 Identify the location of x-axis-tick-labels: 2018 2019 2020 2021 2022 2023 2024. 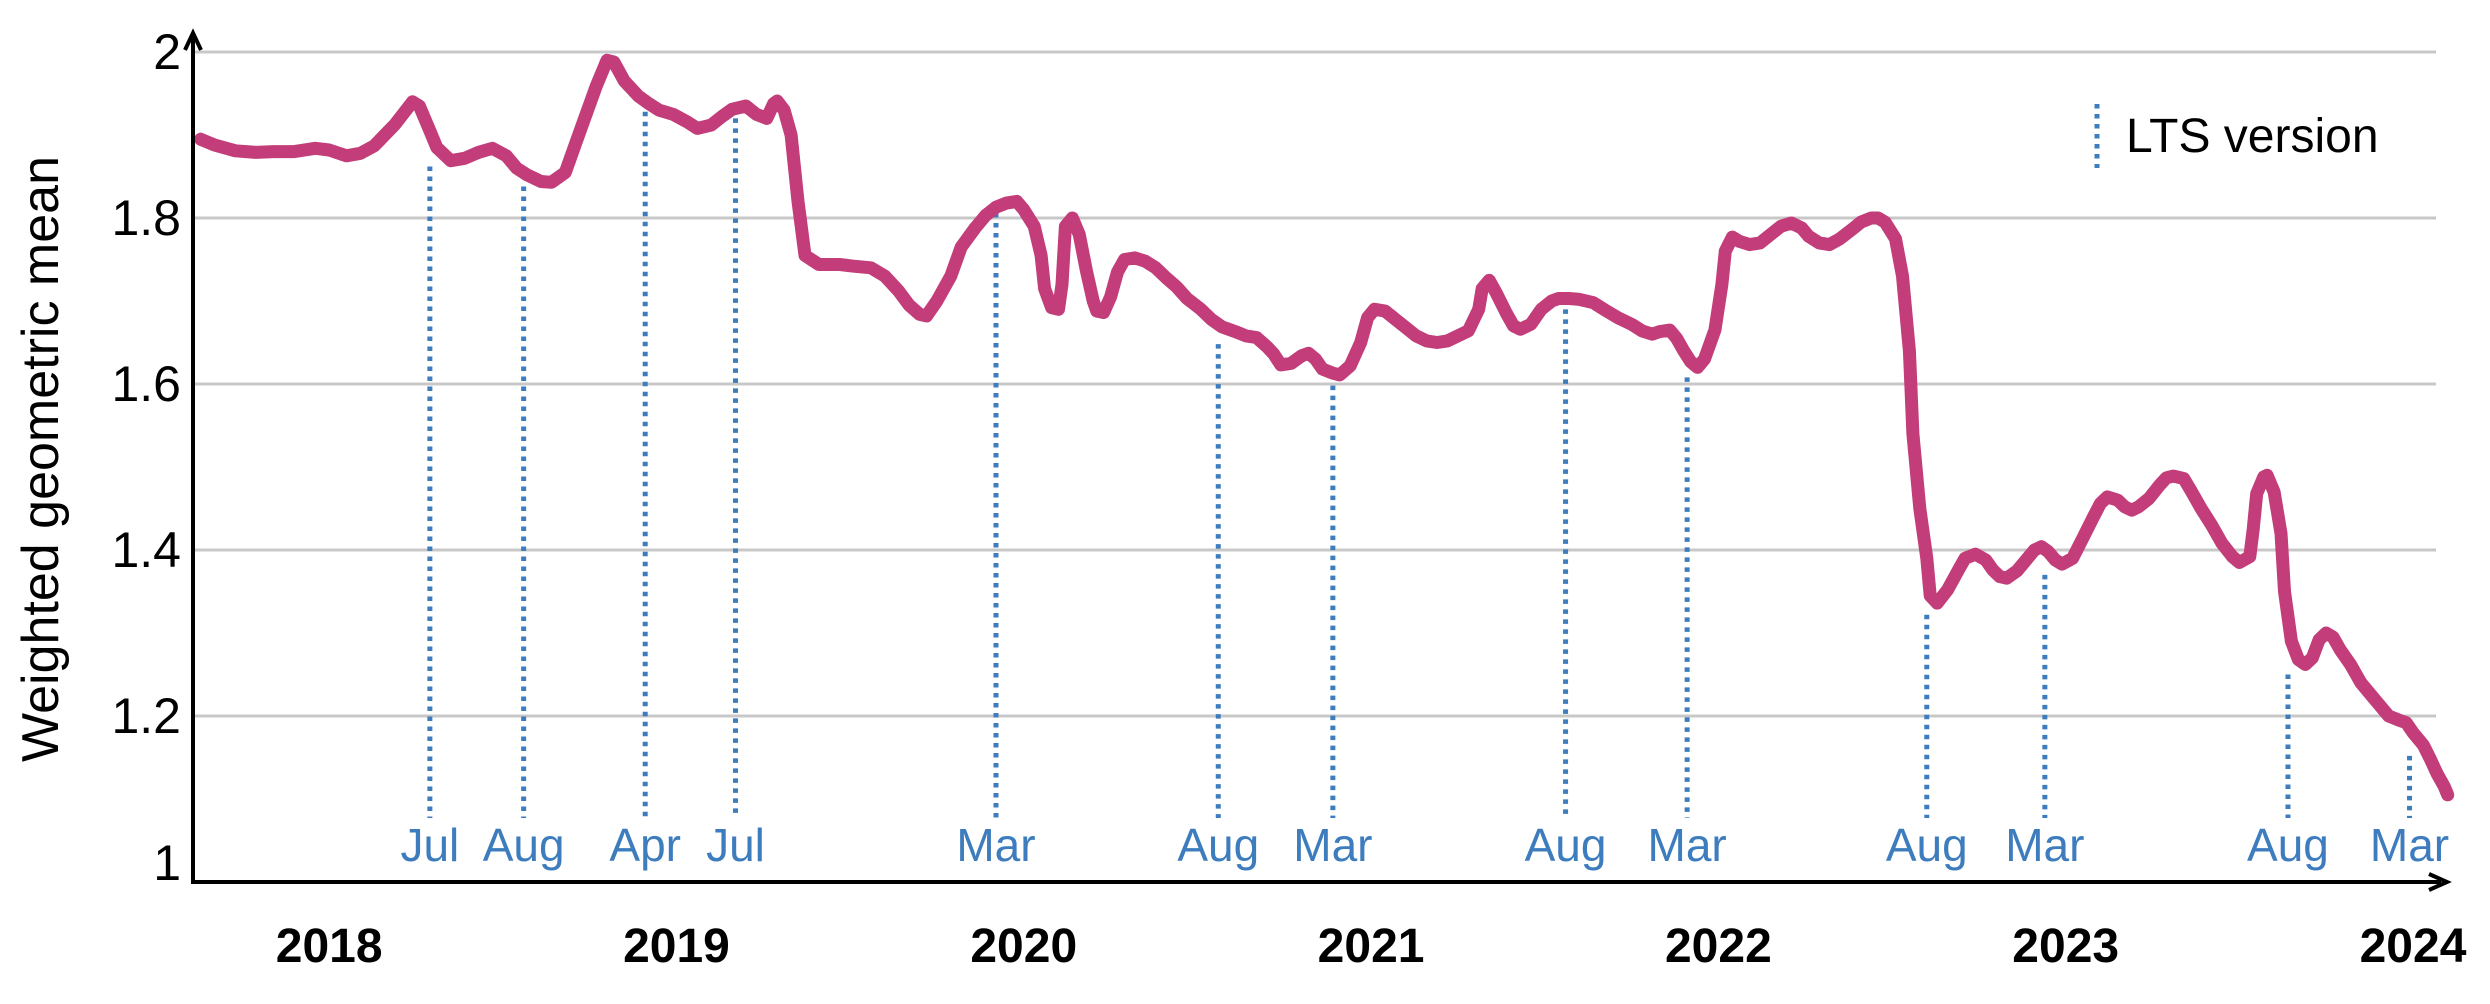
(1371, 946).